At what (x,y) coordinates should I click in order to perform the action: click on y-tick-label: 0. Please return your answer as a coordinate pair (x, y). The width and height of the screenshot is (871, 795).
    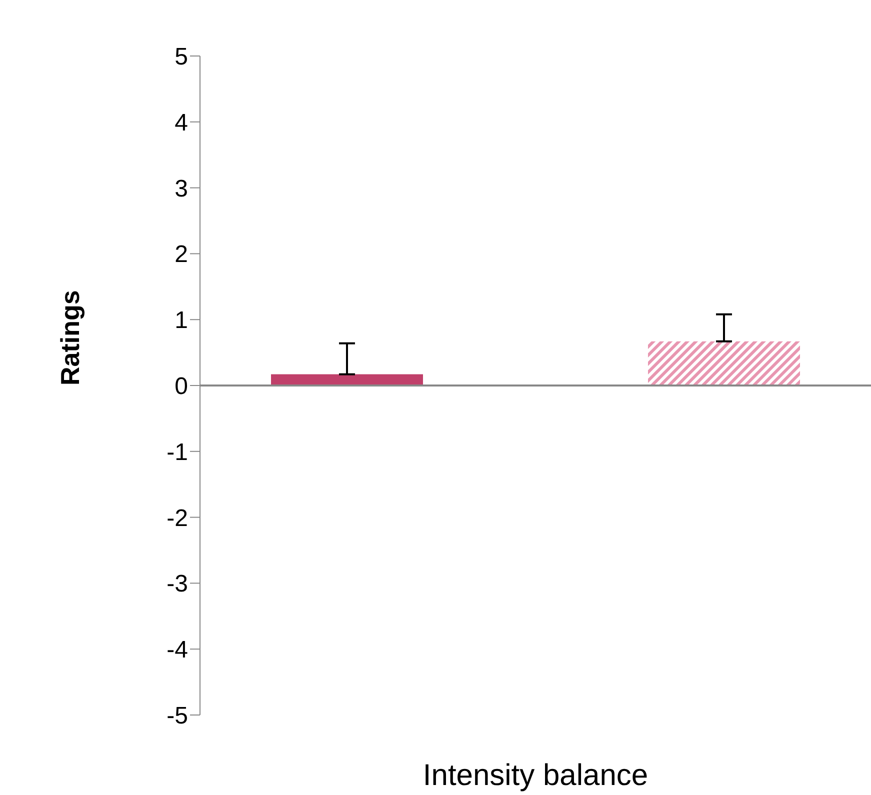
    Looking at the image, I should click on (181, 386).